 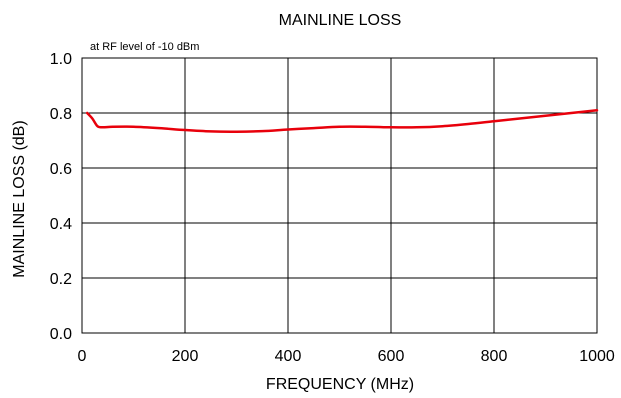 I want to click on x-tick-label: 600, so click(x=391, y=356).